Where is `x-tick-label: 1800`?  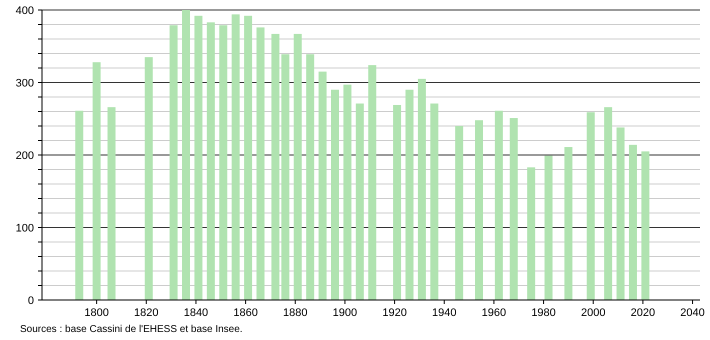 x-tick-label: 1800 is located at coordinates (96, 313).